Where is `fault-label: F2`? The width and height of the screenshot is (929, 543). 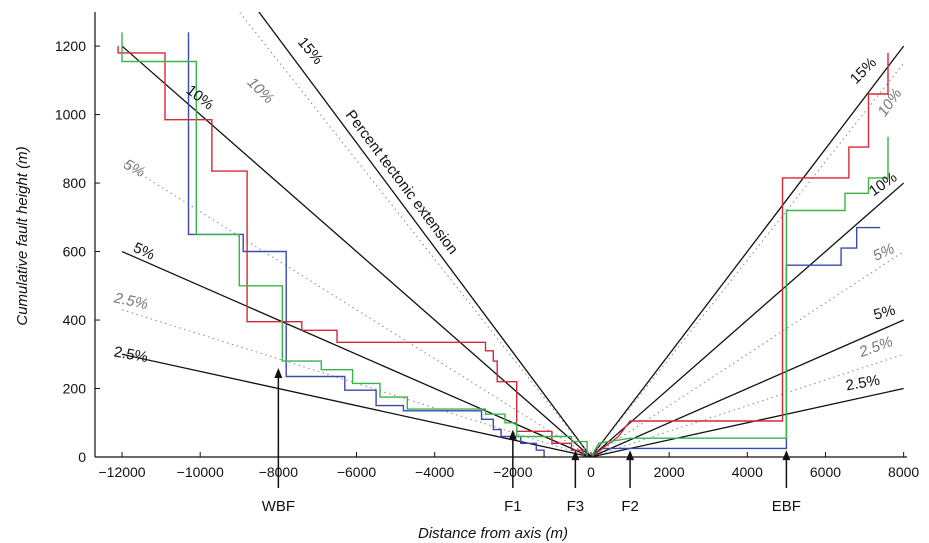 fault-label: F2 is located at coordinates (630, 506).